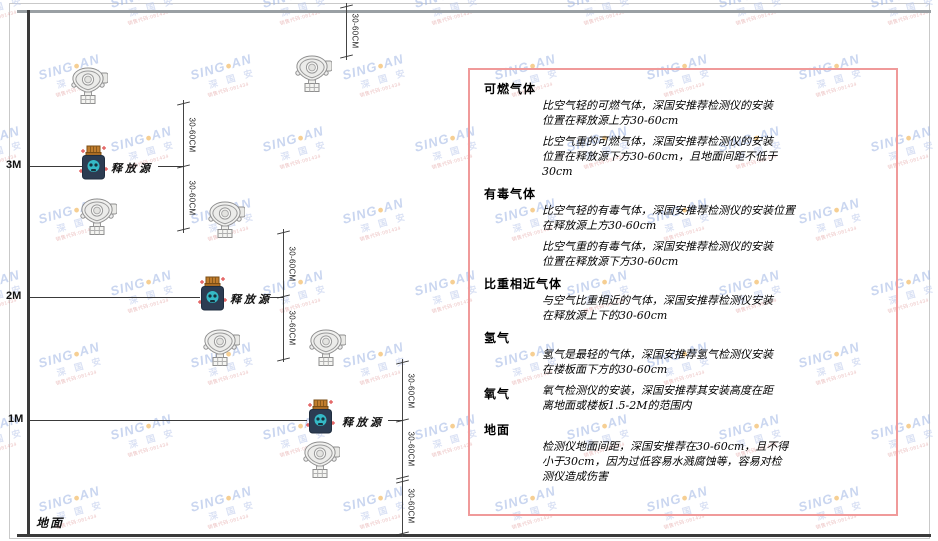 The image size is (938, 541). I want to click on height-label-2m: 2M, so click(14, 296).